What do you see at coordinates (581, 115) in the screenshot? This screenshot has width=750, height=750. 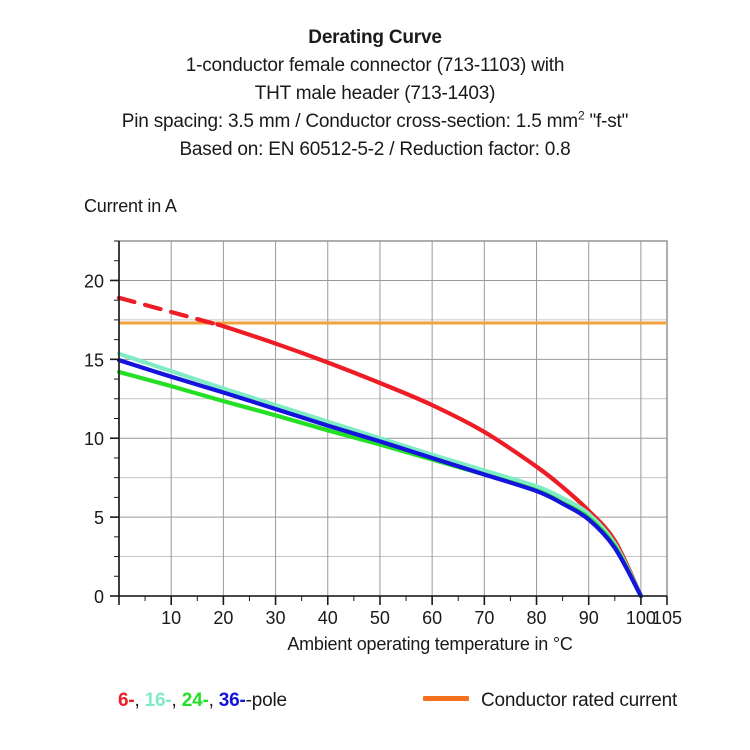 I see `title-superscript: 2` at bounding box center [581, 115].